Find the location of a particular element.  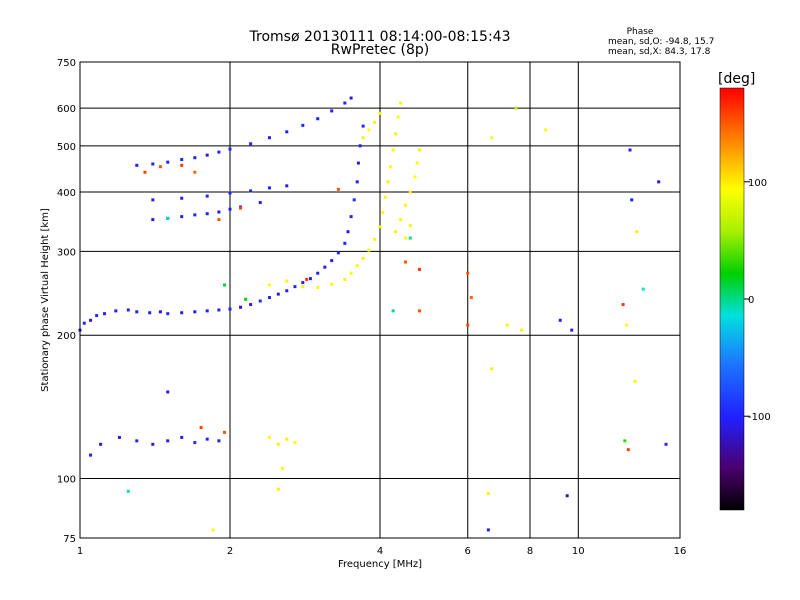

stats-line-o: mean, sd,O: -94.8, 15.7 is located at coordinates (661, 42).